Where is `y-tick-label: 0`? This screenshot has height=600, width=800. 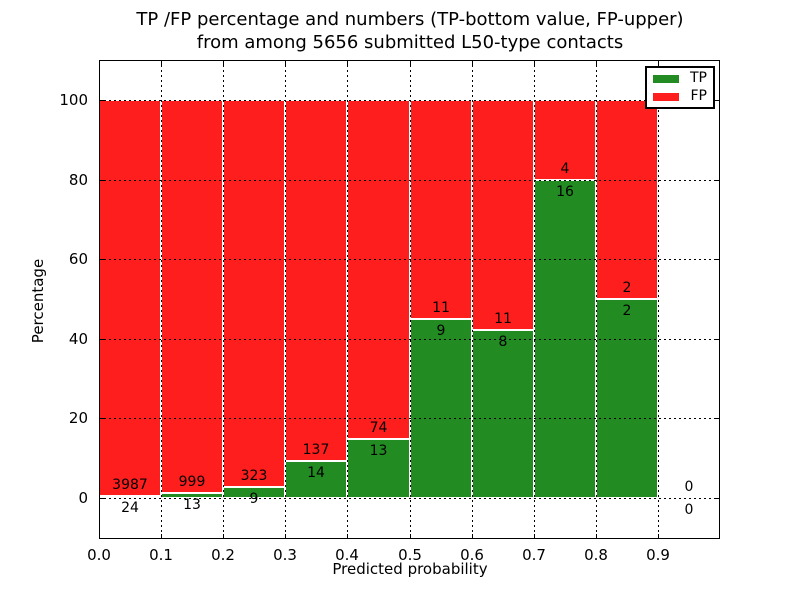
y-tick-label: 0 is located at coordinates (83, 498).